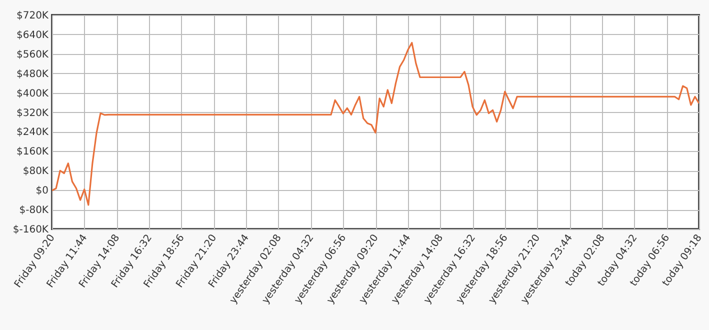  I want to click on y-tick-label: $-80K, so click(34, 210).